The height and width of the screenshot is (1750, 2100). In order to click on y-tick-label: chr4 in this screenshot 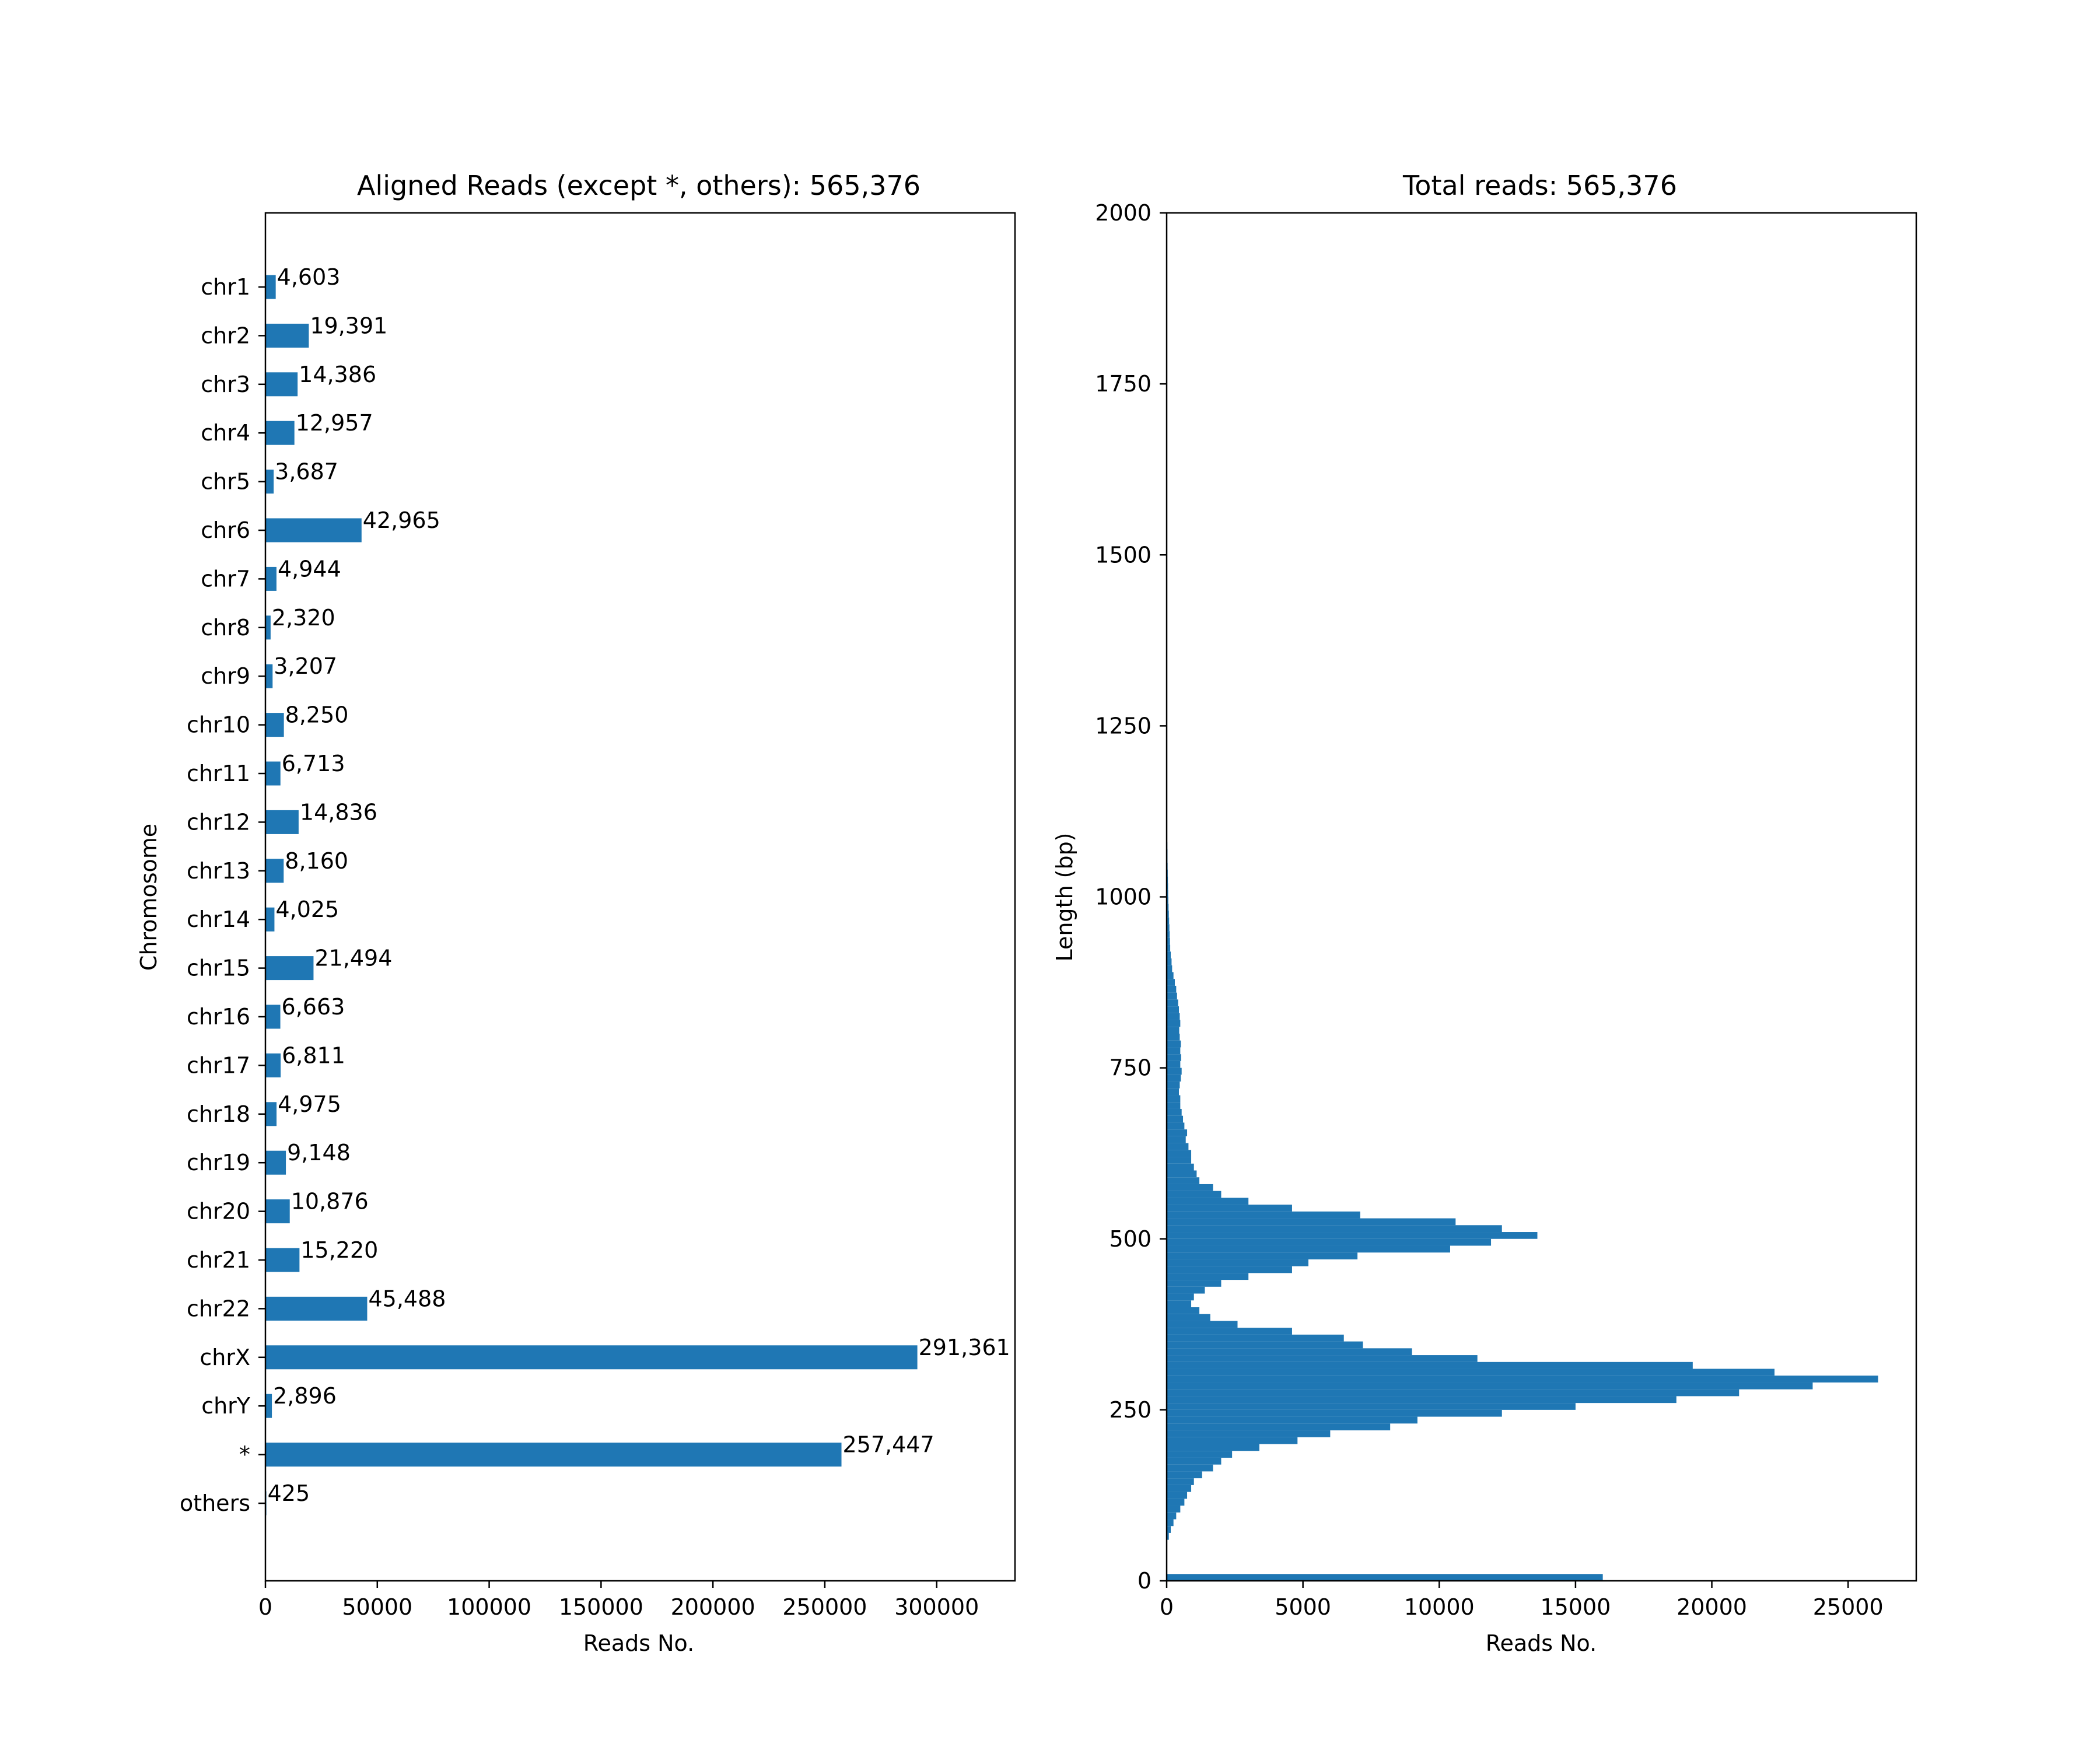, I will do `click(225, 433)`.